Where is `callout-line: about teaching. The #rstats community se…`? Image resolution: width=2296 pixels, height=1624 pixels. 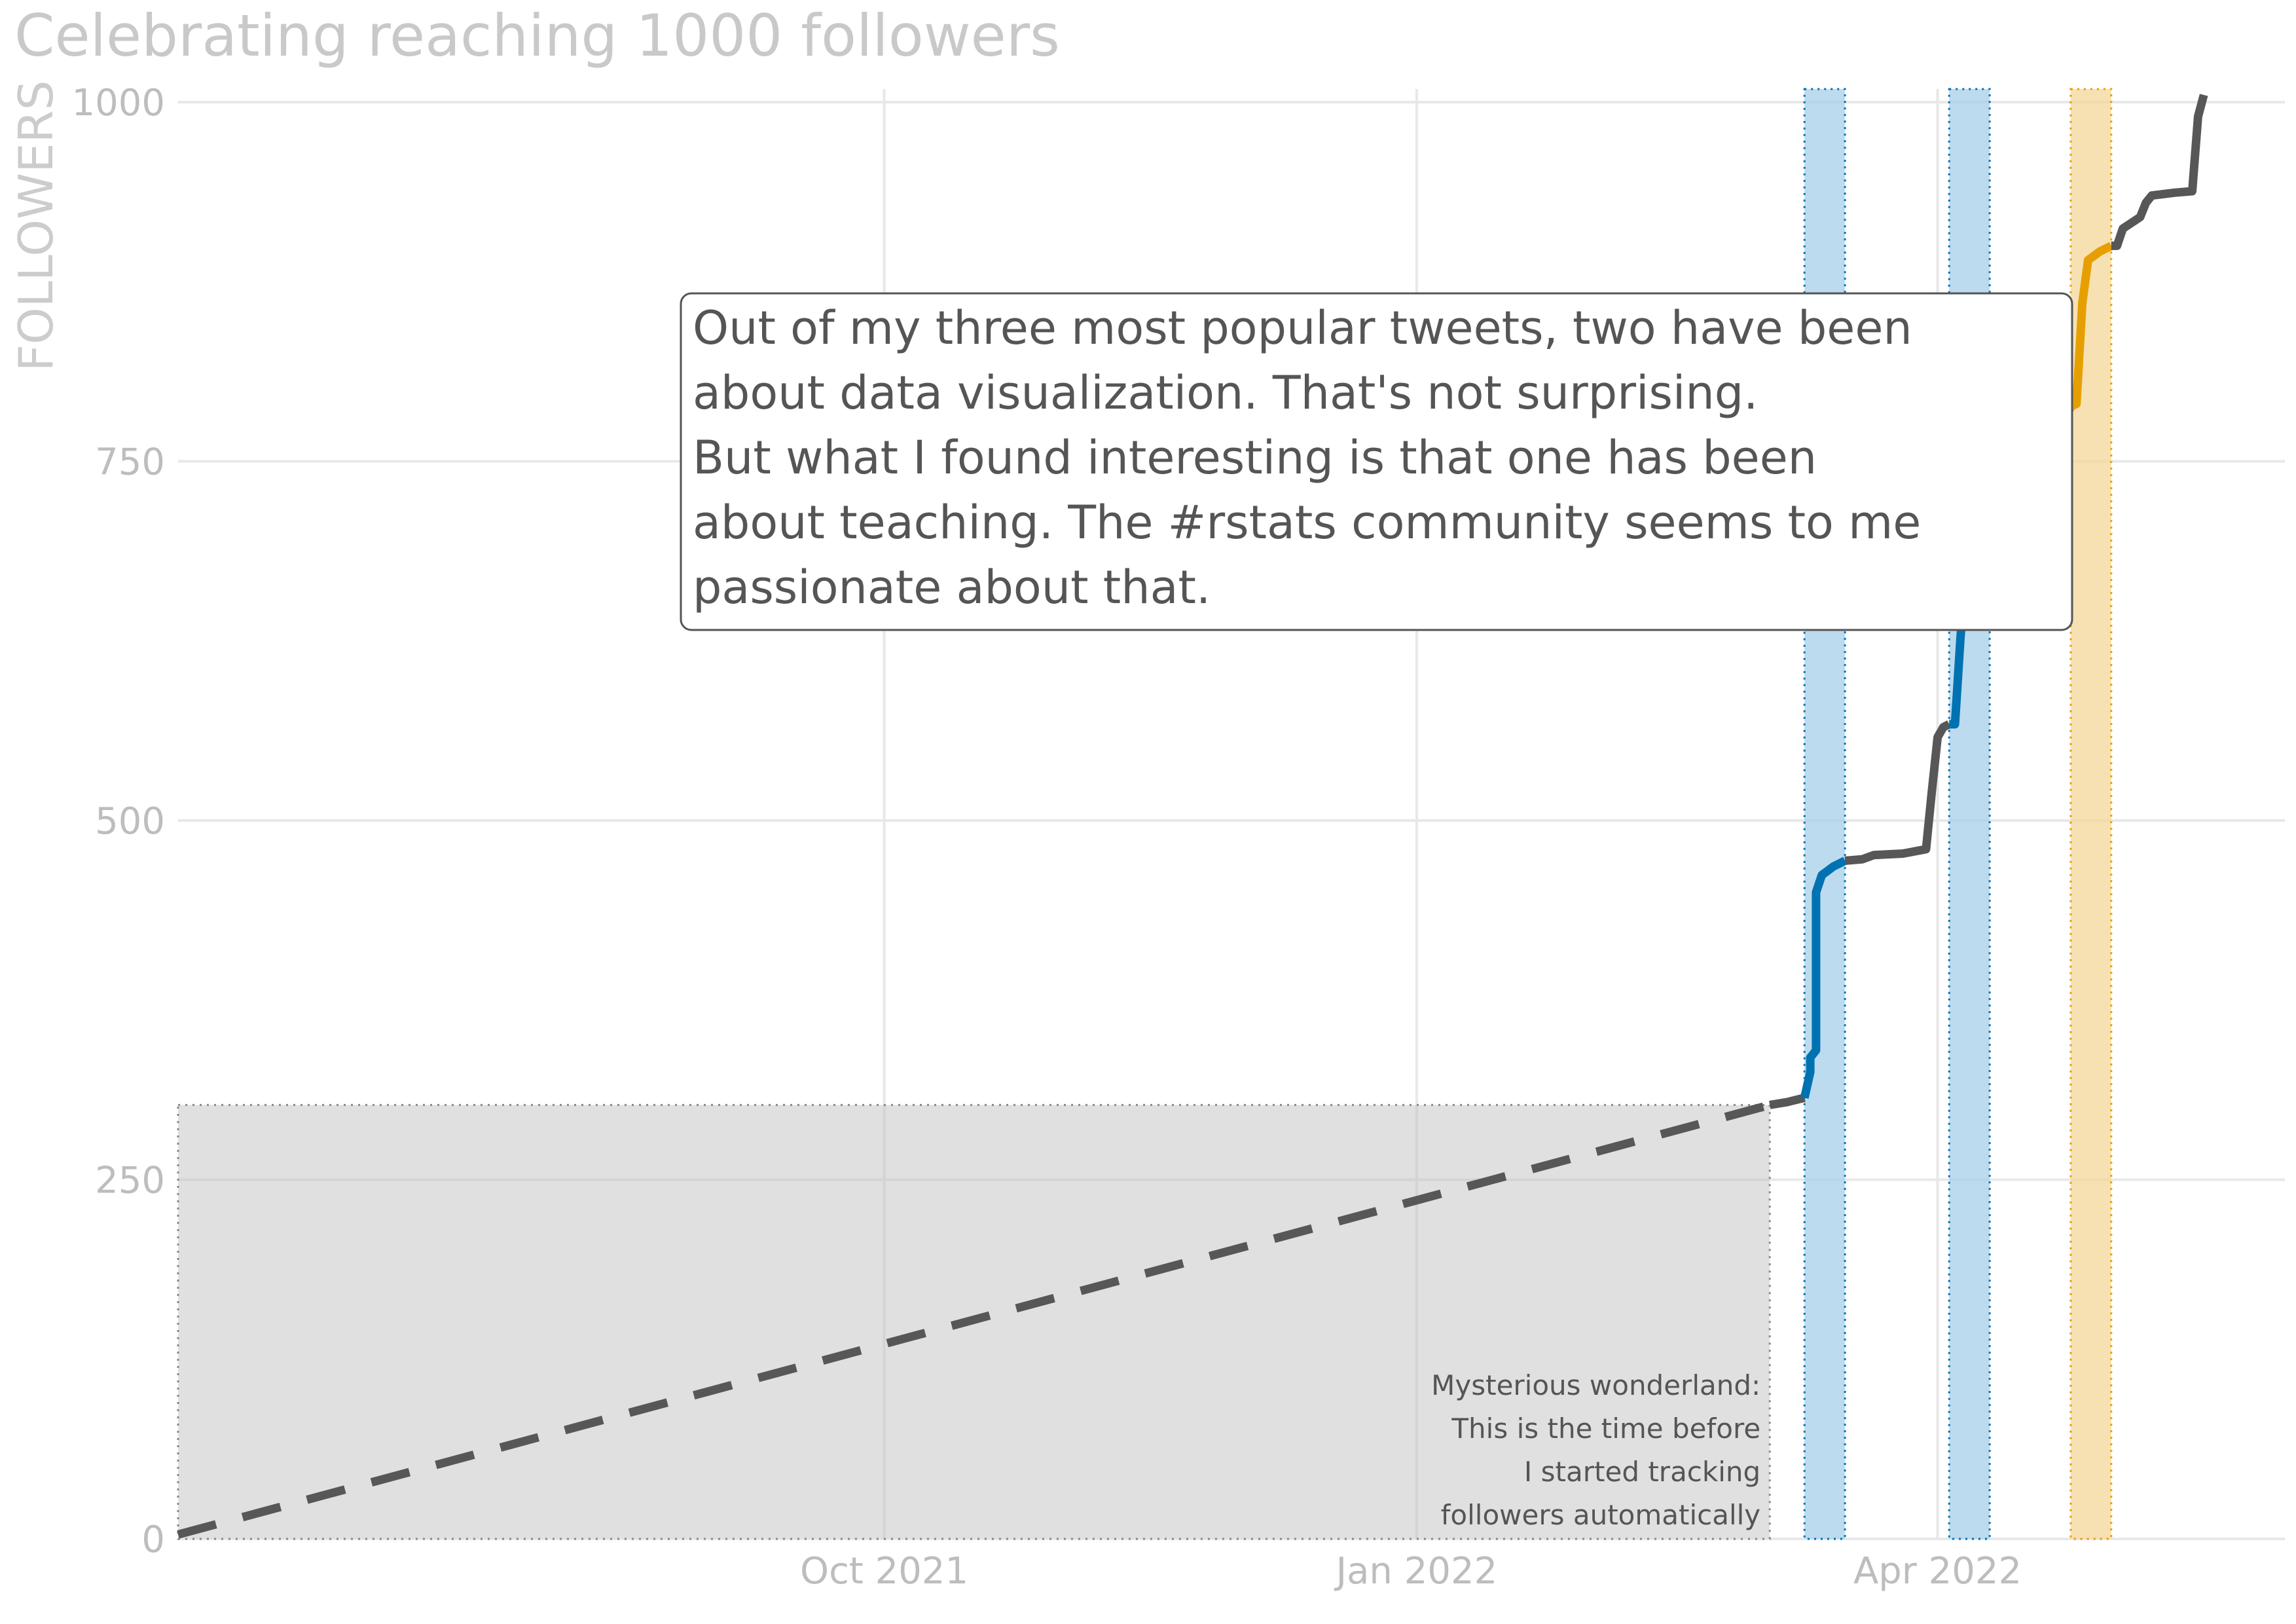
callout-line: about teaching. The #rstats community se… is located at coordinates (1307, 522).